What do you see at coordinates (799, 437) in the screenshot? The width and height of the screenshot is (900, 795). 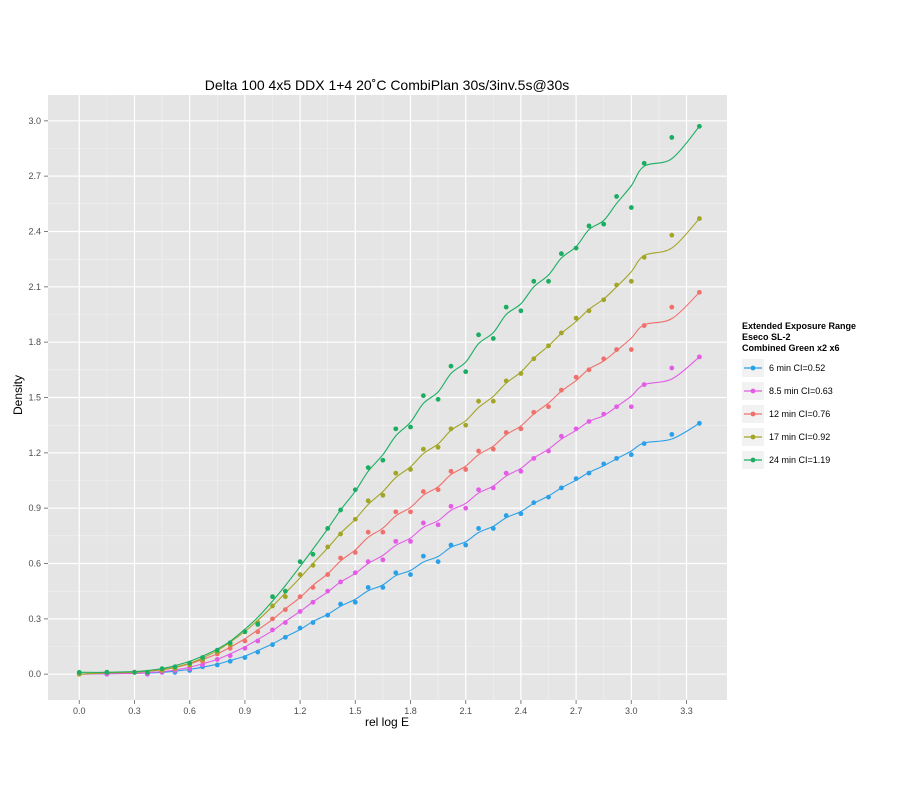 I see `legend-label: 17 min CI=0.92` at bounding box center [799, 437].